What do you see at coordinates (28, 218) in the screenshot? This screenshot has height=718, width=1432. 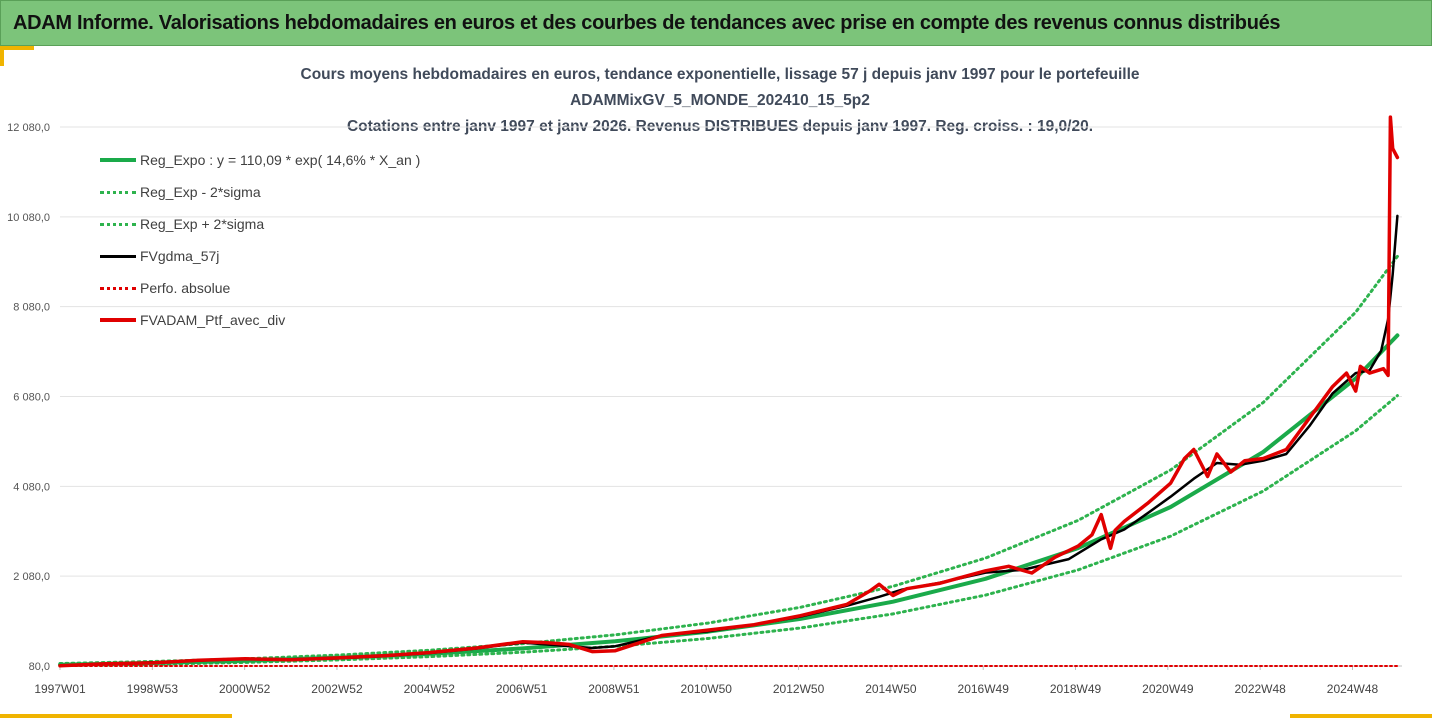 I see `y-tick-label: 10 080,0` at bounding box center [28, 218].